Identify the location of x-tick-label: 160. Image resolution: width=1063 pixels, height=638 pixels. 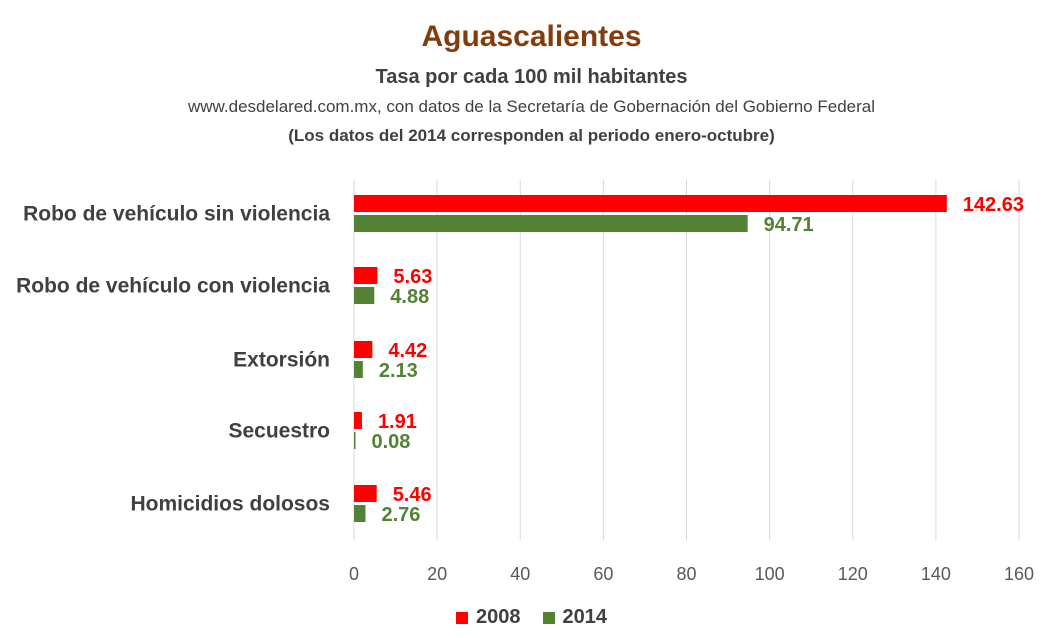
(1019, 574).